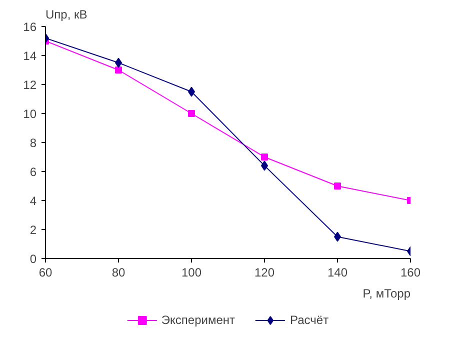 The image size is (449, 341). Describe the element at coordinates (45, 273) in the screenshot. I see `x-tick-label: 60` at that location.